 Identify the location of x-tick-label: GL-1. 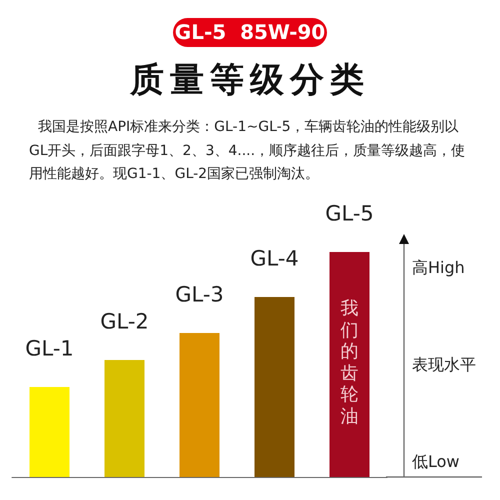
(49, 348).